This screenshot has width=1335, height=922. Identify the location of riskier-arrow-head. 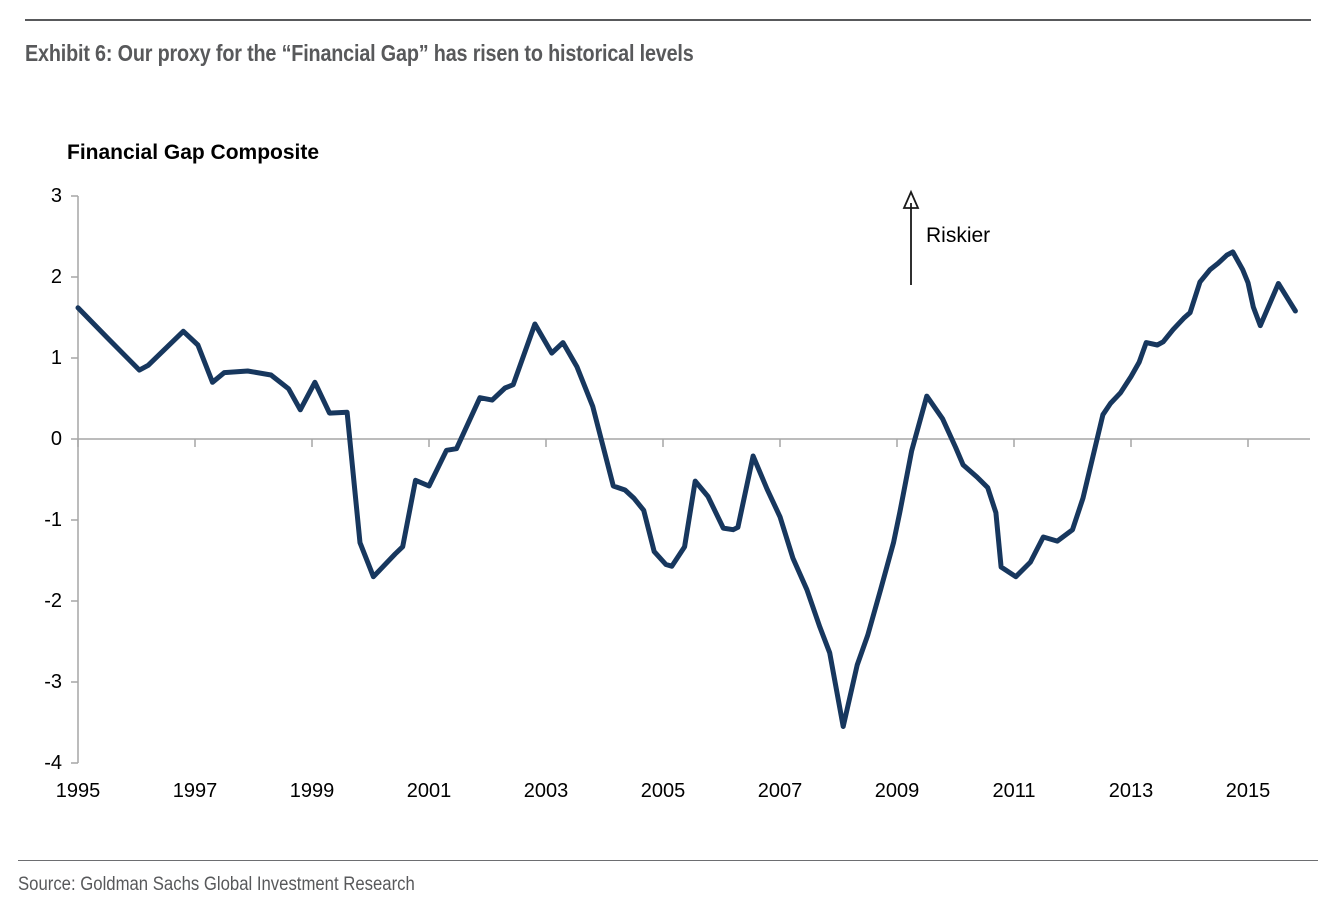
(911, 199).